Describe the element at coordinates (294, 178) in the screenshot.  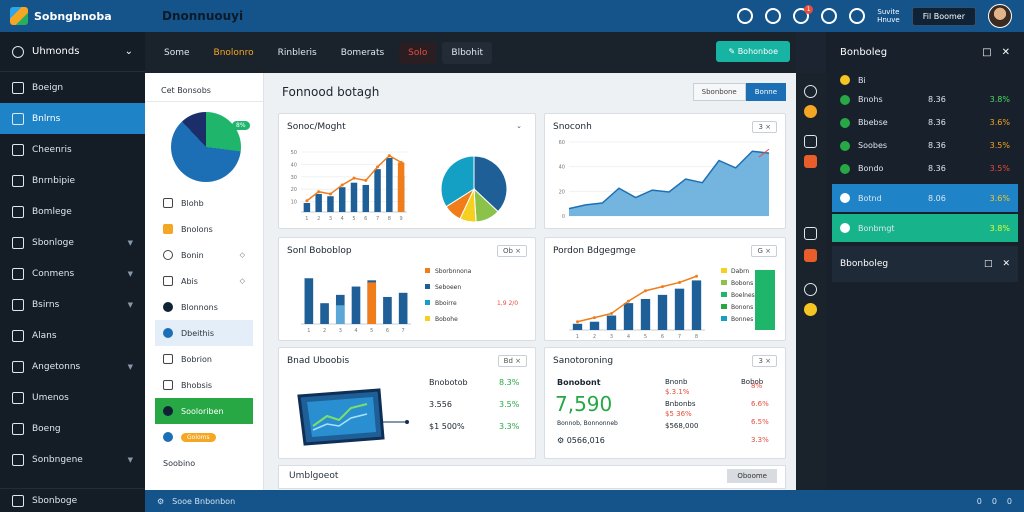
I see `y-tick-label: 30` at that location.